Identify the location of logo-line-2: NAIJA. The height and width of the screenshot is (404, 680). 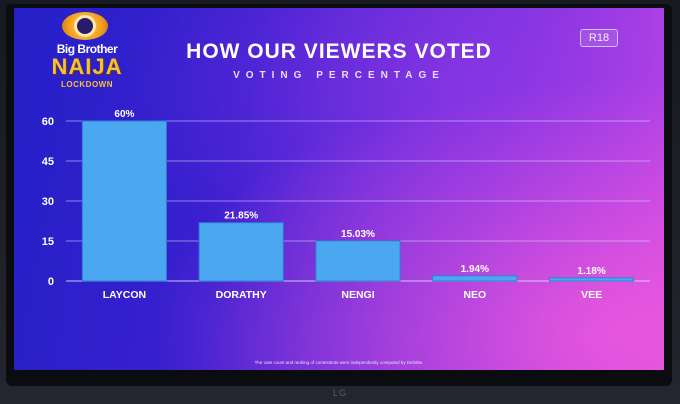
(87, 66).